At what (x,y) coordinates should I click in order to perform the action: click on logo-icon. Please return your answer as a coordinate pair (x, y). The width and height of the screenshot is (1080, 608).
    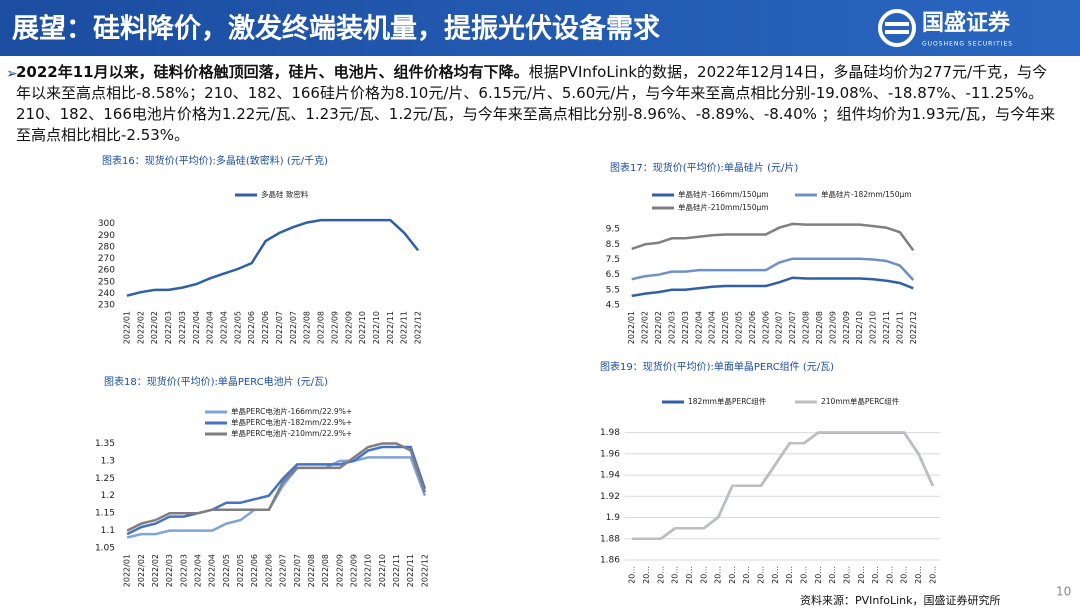
    Looking at the image, I should click on (897, 28).